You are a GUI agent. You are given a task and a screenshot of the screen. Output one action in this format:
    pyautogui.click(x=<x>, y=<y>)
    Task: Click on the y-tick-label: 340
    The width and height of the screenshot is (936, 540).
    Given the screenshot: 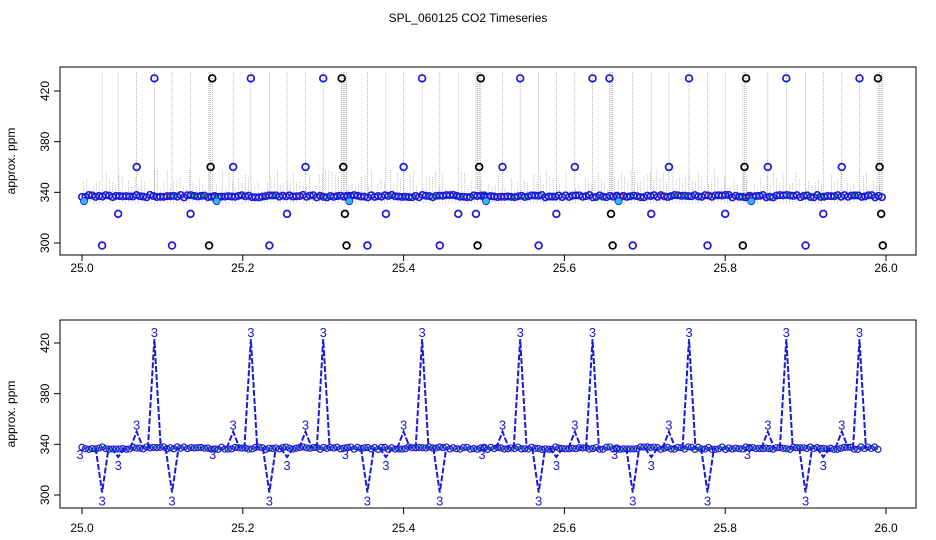 What is the action you would take?
    pyautogui.click(x=45, y=192)
    